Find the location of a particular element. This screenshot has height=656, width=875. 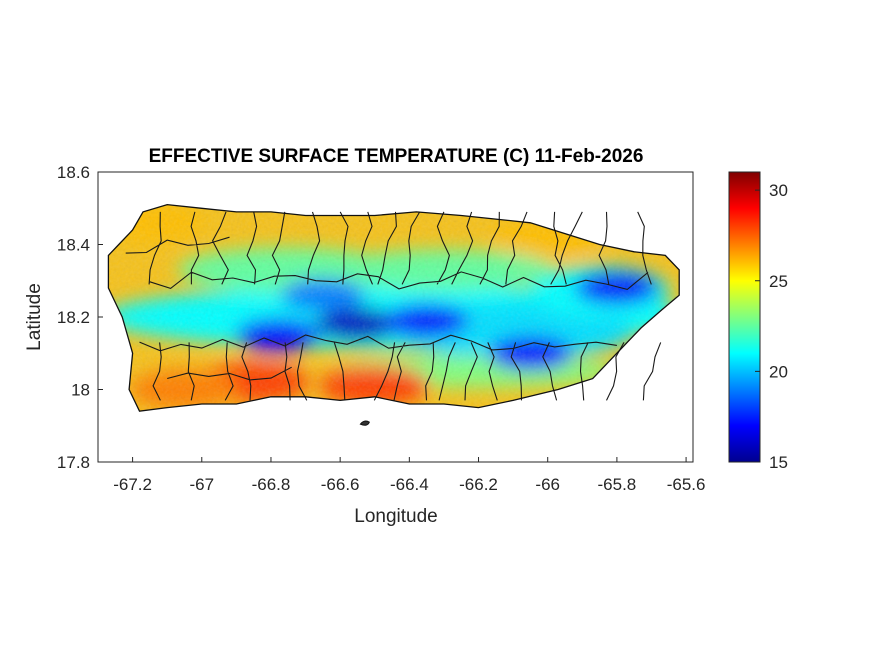

colorbar-ticks: 15 20 25 30 is located at coordinates (771, 326).